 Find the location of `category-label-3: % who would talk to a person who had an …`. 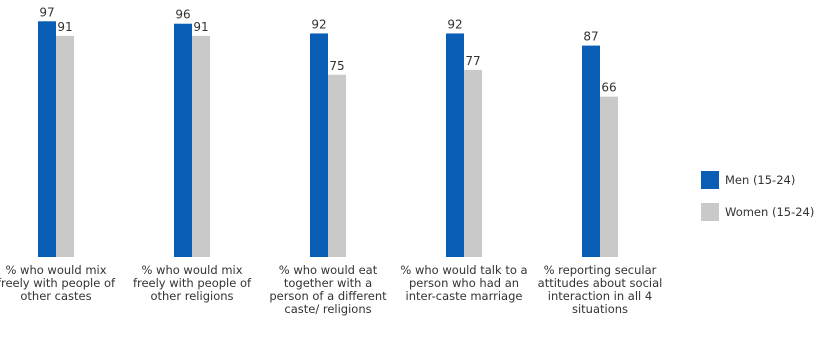

category-label-3: % who would talk to a person who had an … is located at coordinates (464, 283).